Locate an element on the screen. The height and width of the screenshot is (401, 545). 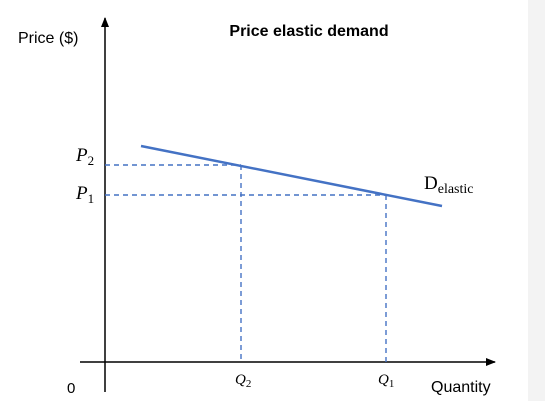
x-axis-label: Quantity is located at coordinates (461, 387).